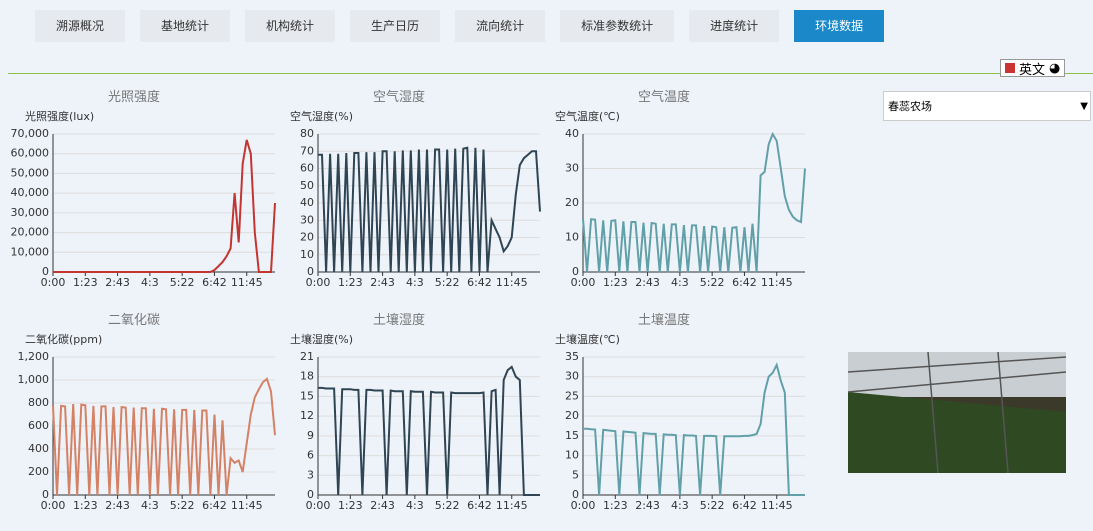  Describe the element at coordinates (839, 26) in the screenshot. I see `tab: 环境数据` at that location.